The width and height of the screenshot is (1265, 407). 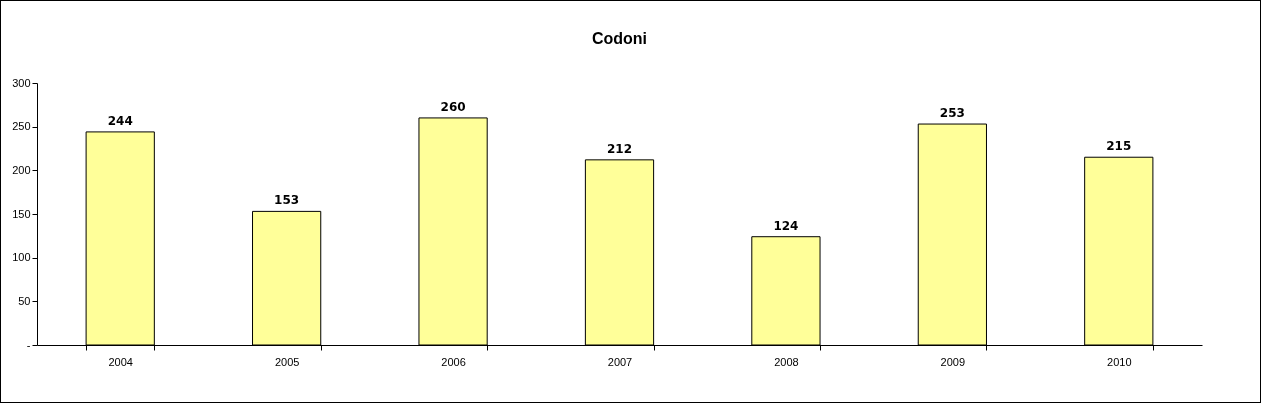 What do you see at coordinates (287, 200) in the screenshot?
I see `data-label: 153` at bounding box center [287, 200].